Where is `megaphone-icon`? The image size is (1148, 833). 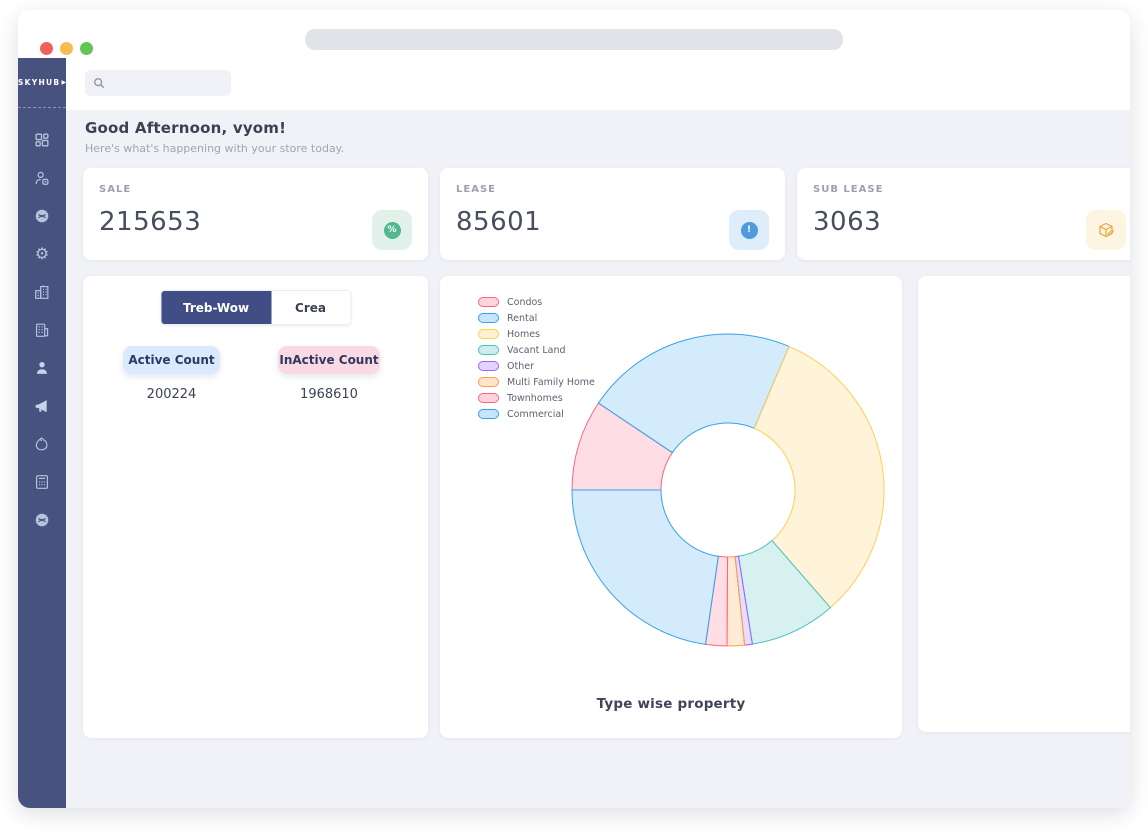
megaphone-icon is located at coordinates (41, 406).